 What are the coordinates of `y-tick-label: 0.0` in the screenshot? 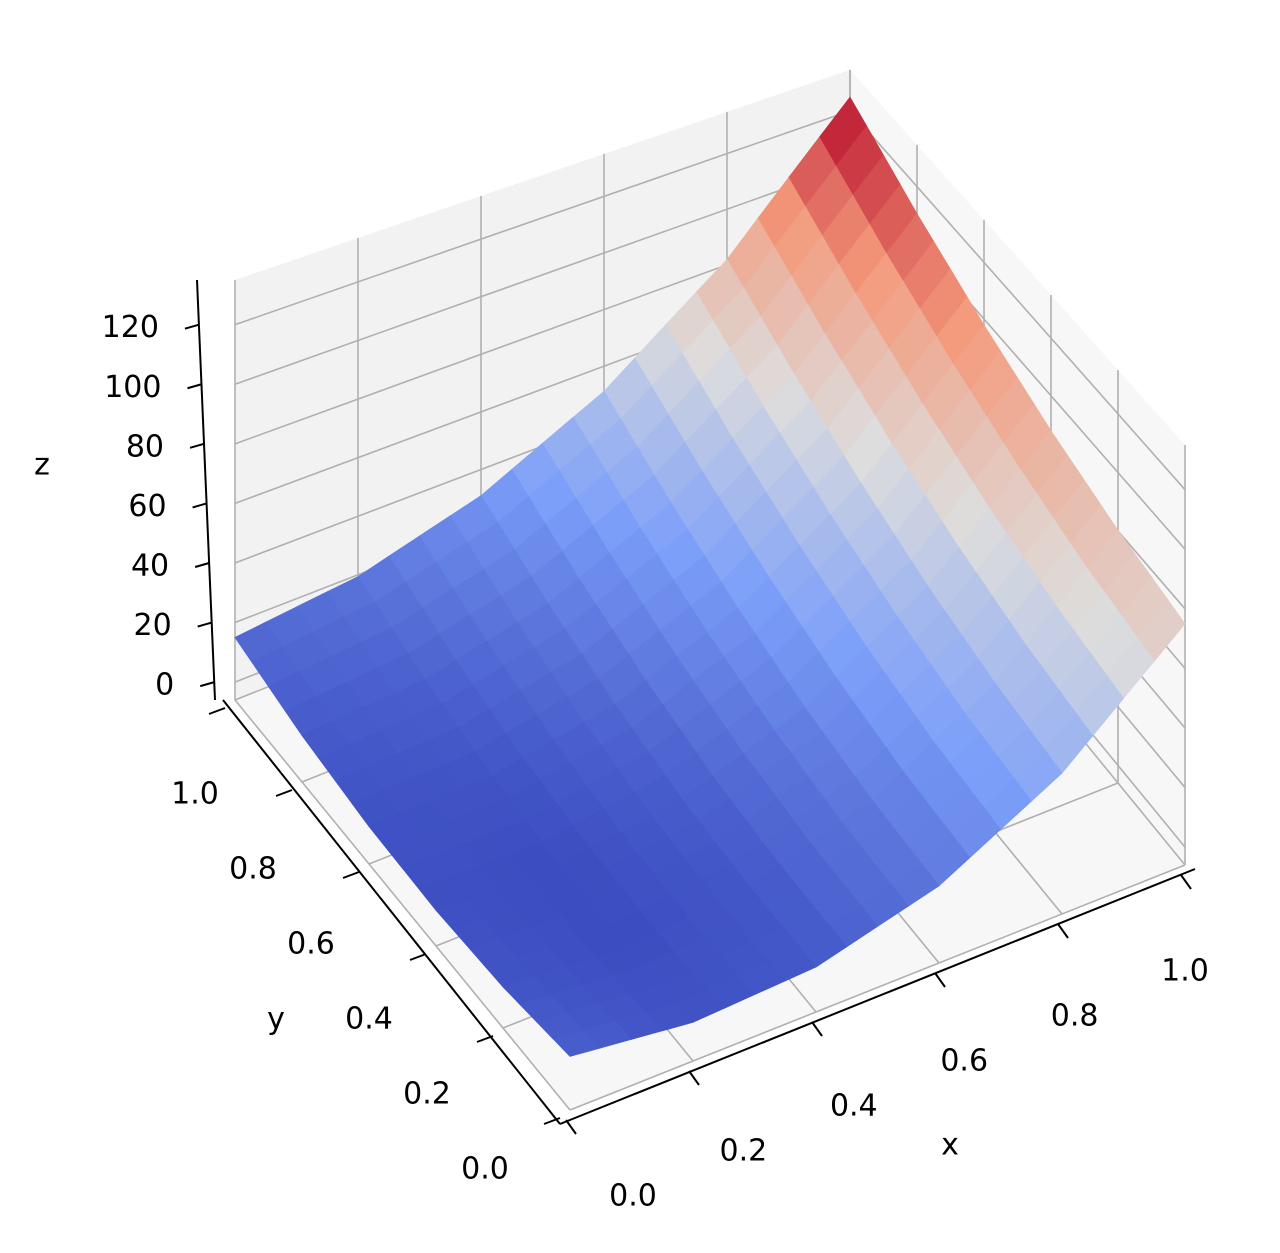 It's located at (485, 1169).